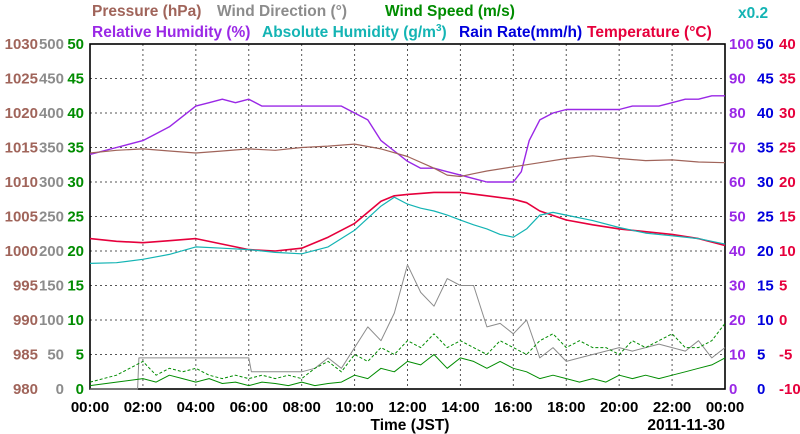 The image size is (800, 434). Describe the element at coordinates (444, 32) in the screenshot. I see `abs-humidity-end: )` at that location.